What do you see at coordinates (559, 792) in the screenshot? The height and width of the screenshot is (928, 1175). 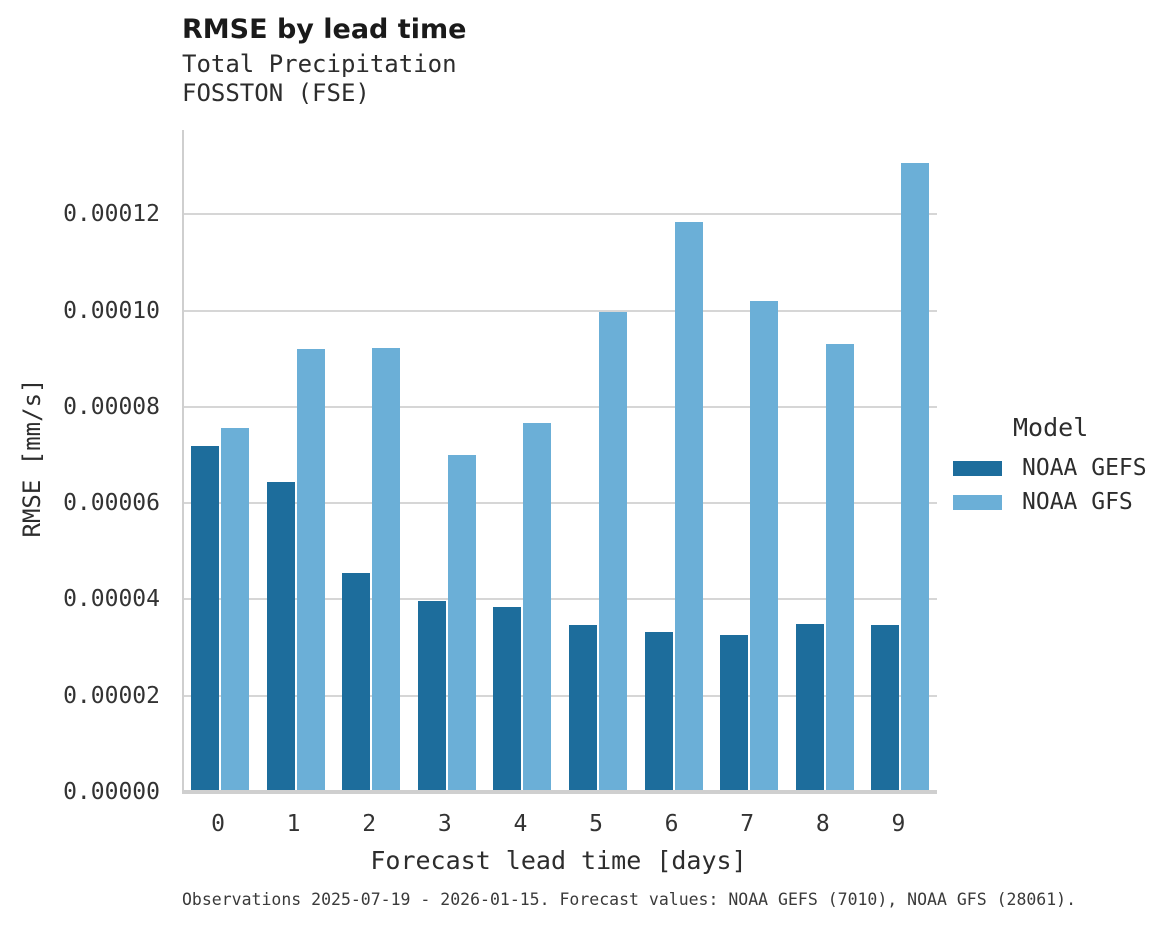 I see `x-axis-line` at bounding box center [559, 792].